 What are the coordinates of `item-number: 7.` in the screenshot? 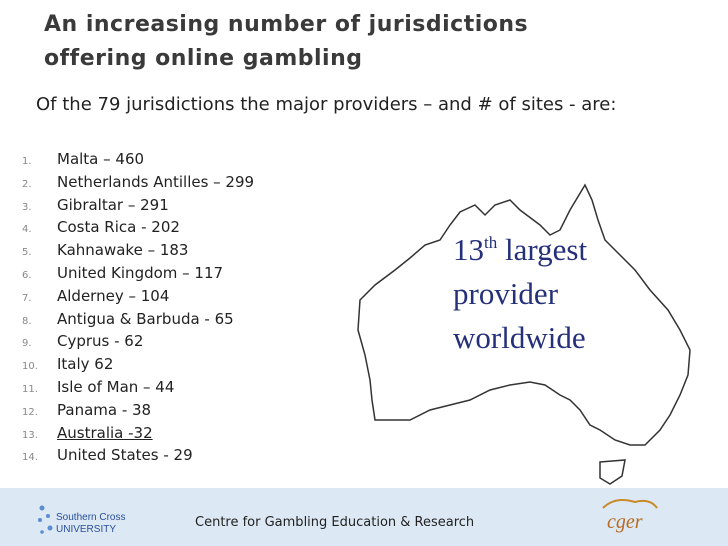 It's located at (27, 298).